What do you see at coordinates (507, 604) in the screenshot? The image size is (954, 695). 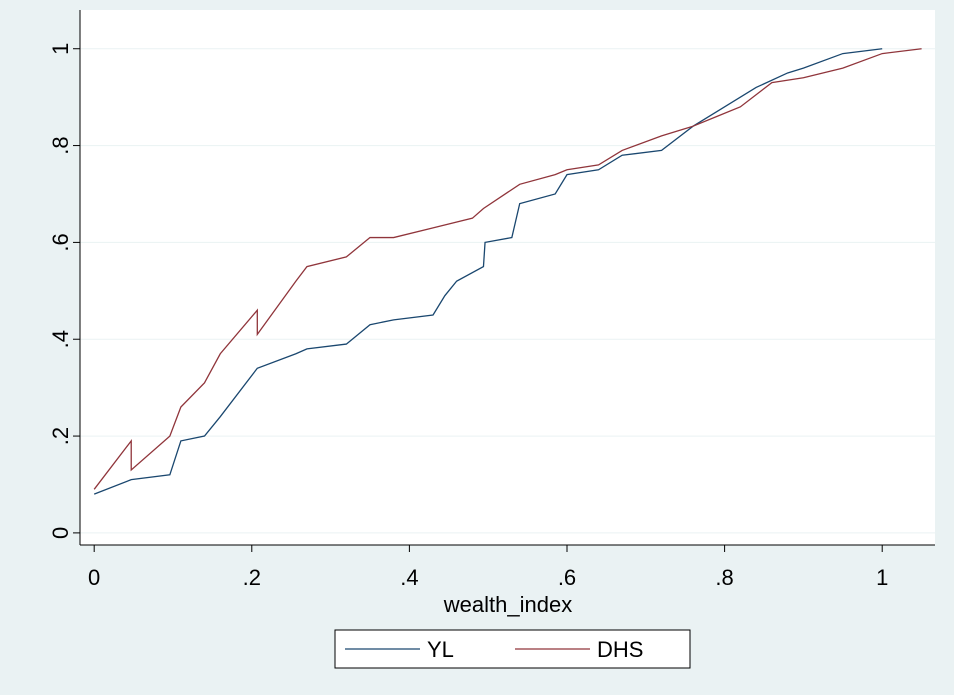 I see `x-axis-label: wealth_index` at bounding box center [507, 604].